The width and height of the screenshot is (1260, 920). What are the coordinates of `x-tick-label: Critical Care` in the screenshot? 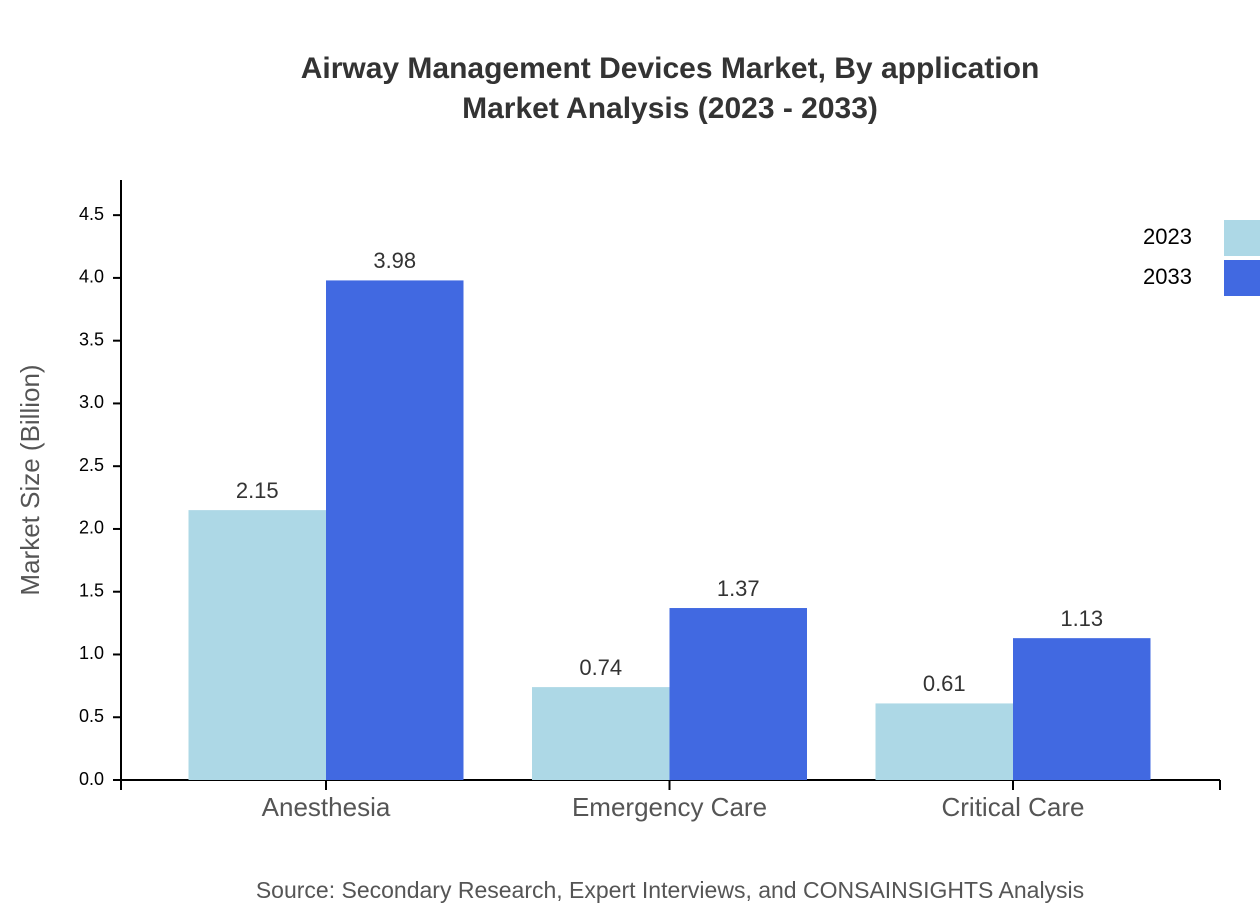 It's located at (1012, 807).